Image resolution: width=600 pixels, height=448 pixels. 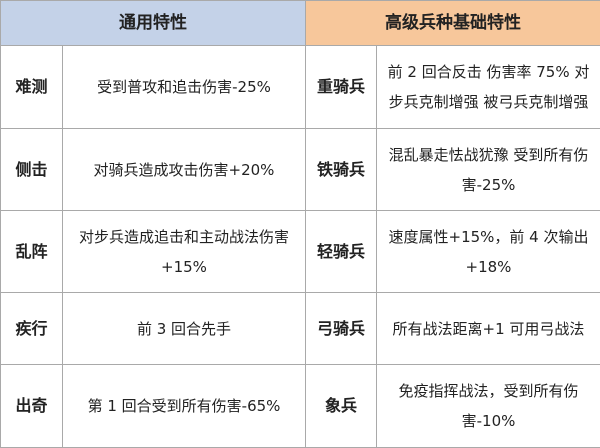 What do you see at coordinates (488, 406) in the screenshot?
I see `troop-type-description: 免疫指挥战法，受到所有伤害-10%` at bounding box center [488, 406].